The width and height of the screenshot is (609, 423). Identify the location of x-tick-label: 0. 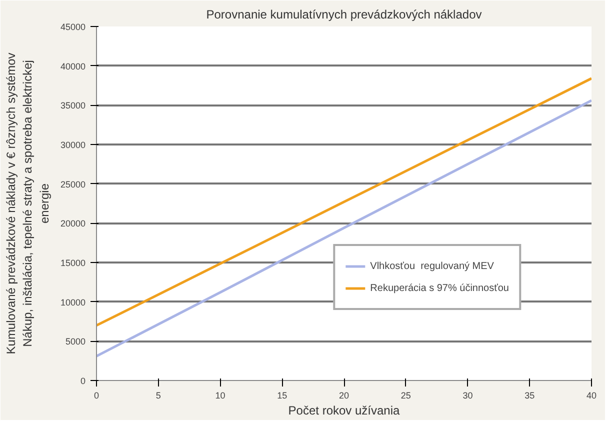
(97, 395).